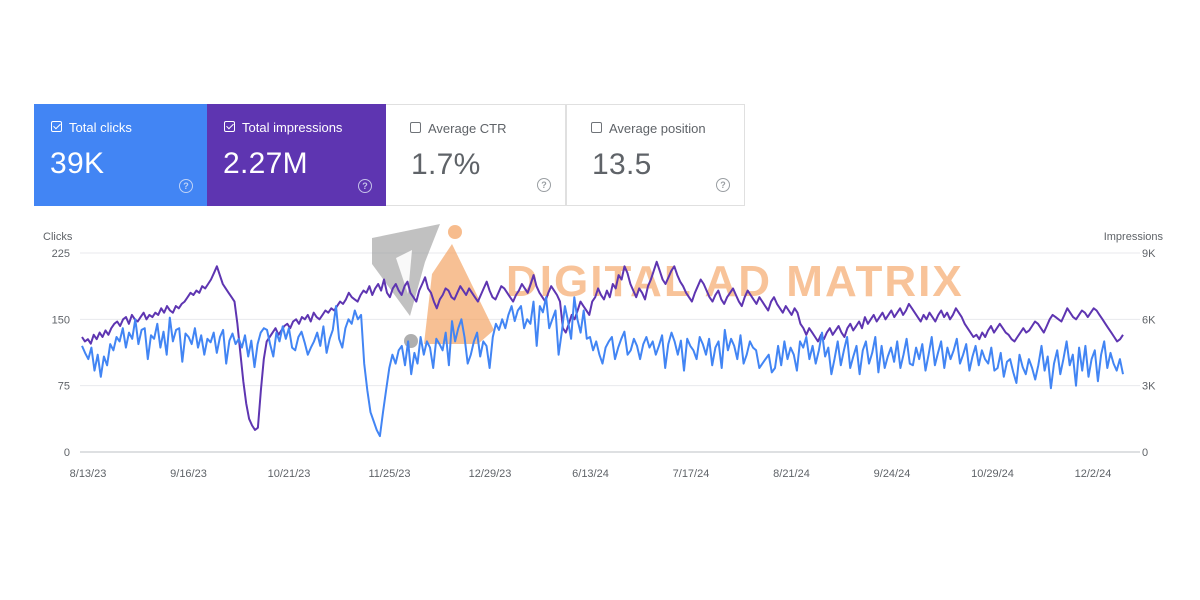 The height and width of the screenshot is (600, 1200). I want to click on left-tick-label: 0, so click(67, 453).